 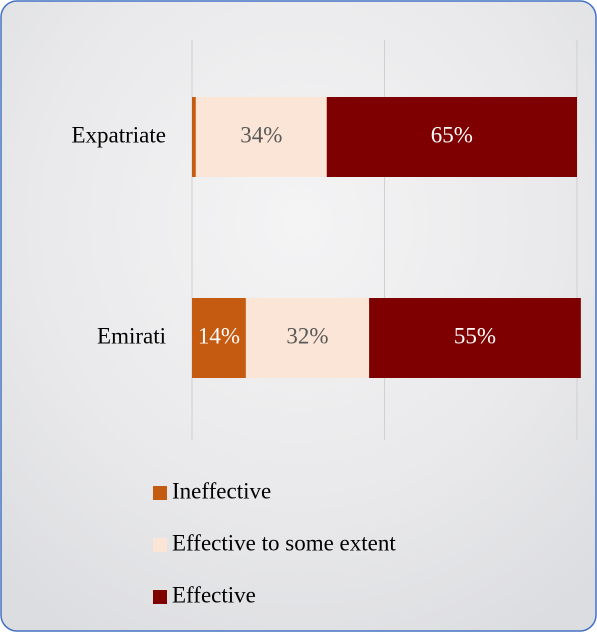 I want to click on category-label: Emirati, so click(x=131, y=335).